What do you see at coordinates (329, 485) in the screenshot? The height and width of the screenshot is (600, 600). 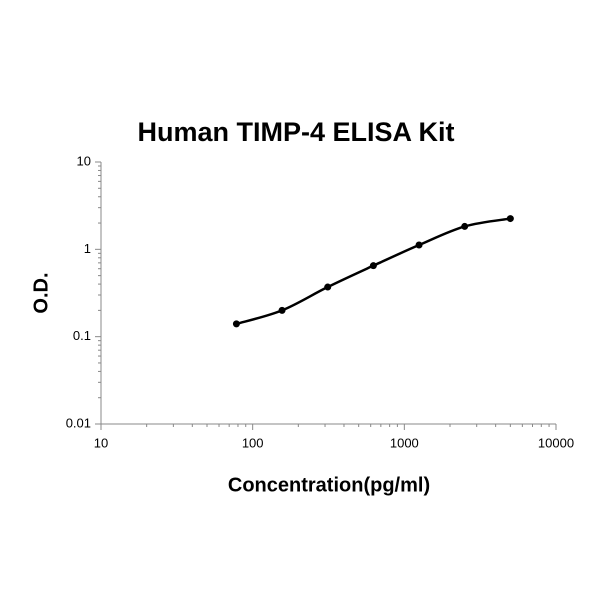 I see `x-axis-label: Concentration(pg/ml)` at bounding box center [329, 485].